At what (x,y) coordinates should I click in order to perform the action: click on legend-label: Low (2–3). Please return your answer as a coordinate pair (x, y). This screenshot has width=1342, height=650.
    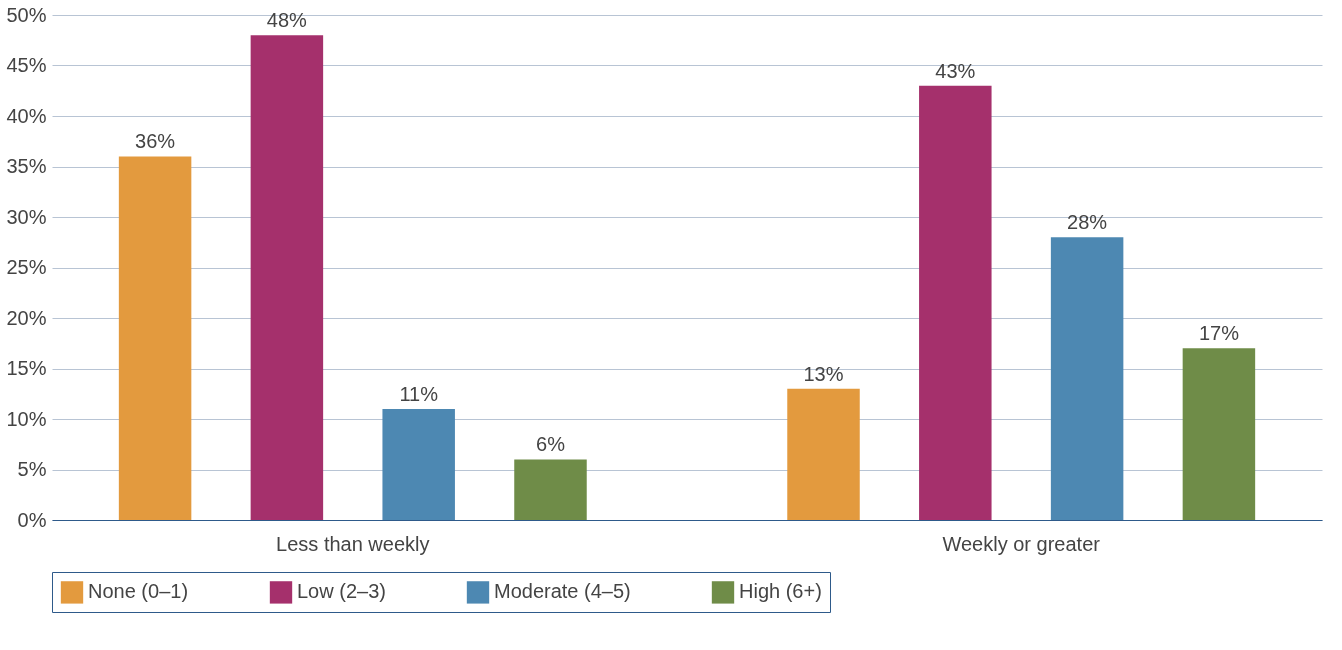
    Looking at the image, I should click on (341, 591).